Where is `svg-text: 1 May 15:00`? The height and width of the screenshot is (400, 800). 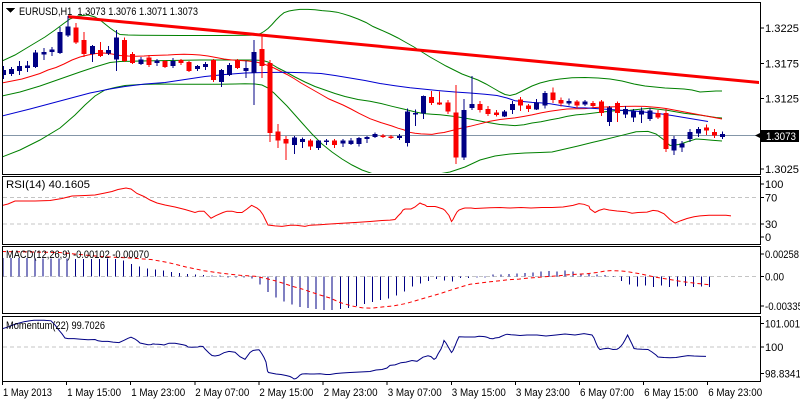 svg-text: 1 May 15:00 is located at coordinates (94, 393).